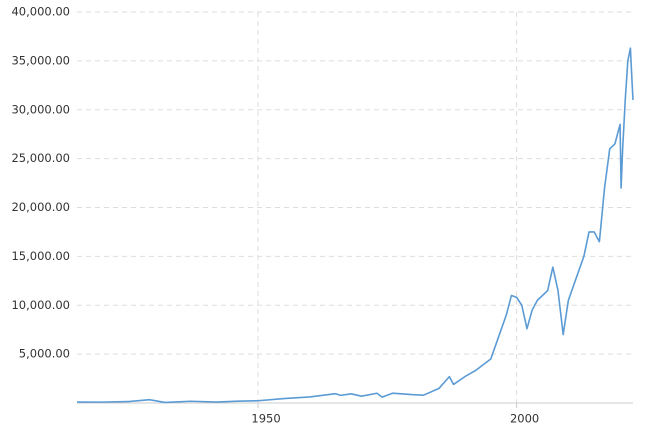 This screenshot has height=425, width=671. What do you see at coordinates (265, 418) in the screenshot?
I see `x-tick-label: 1950` at bounding box center [265, 418].